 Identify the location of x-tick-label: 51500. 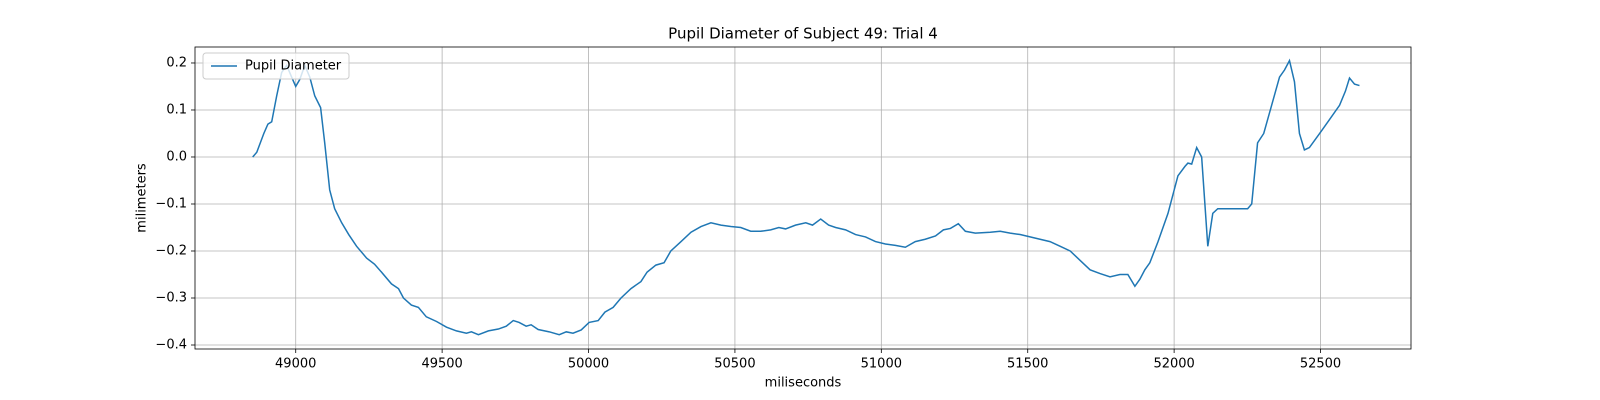
(1027, 364).